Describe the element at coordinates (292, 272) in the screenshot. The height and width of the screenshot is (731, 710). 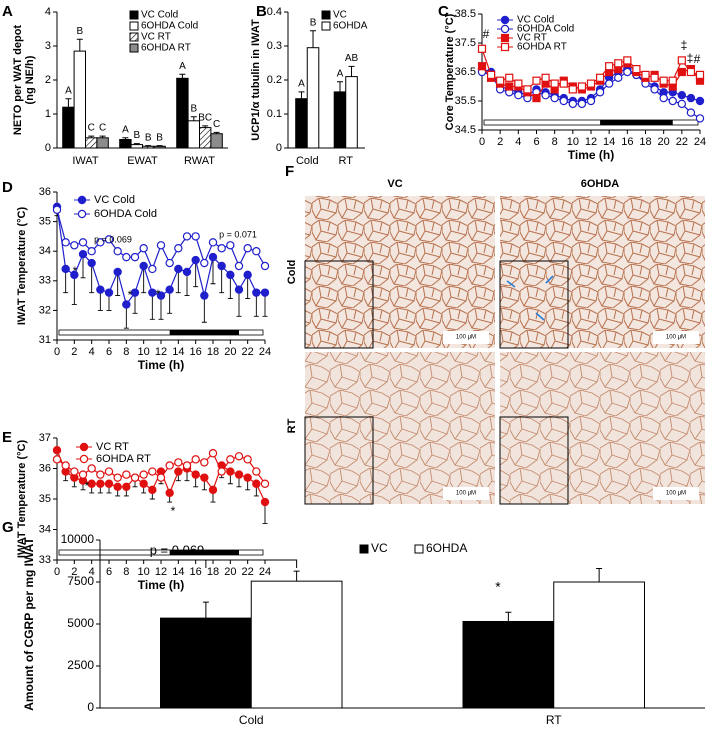
I see `row-header: Cold` at that location.